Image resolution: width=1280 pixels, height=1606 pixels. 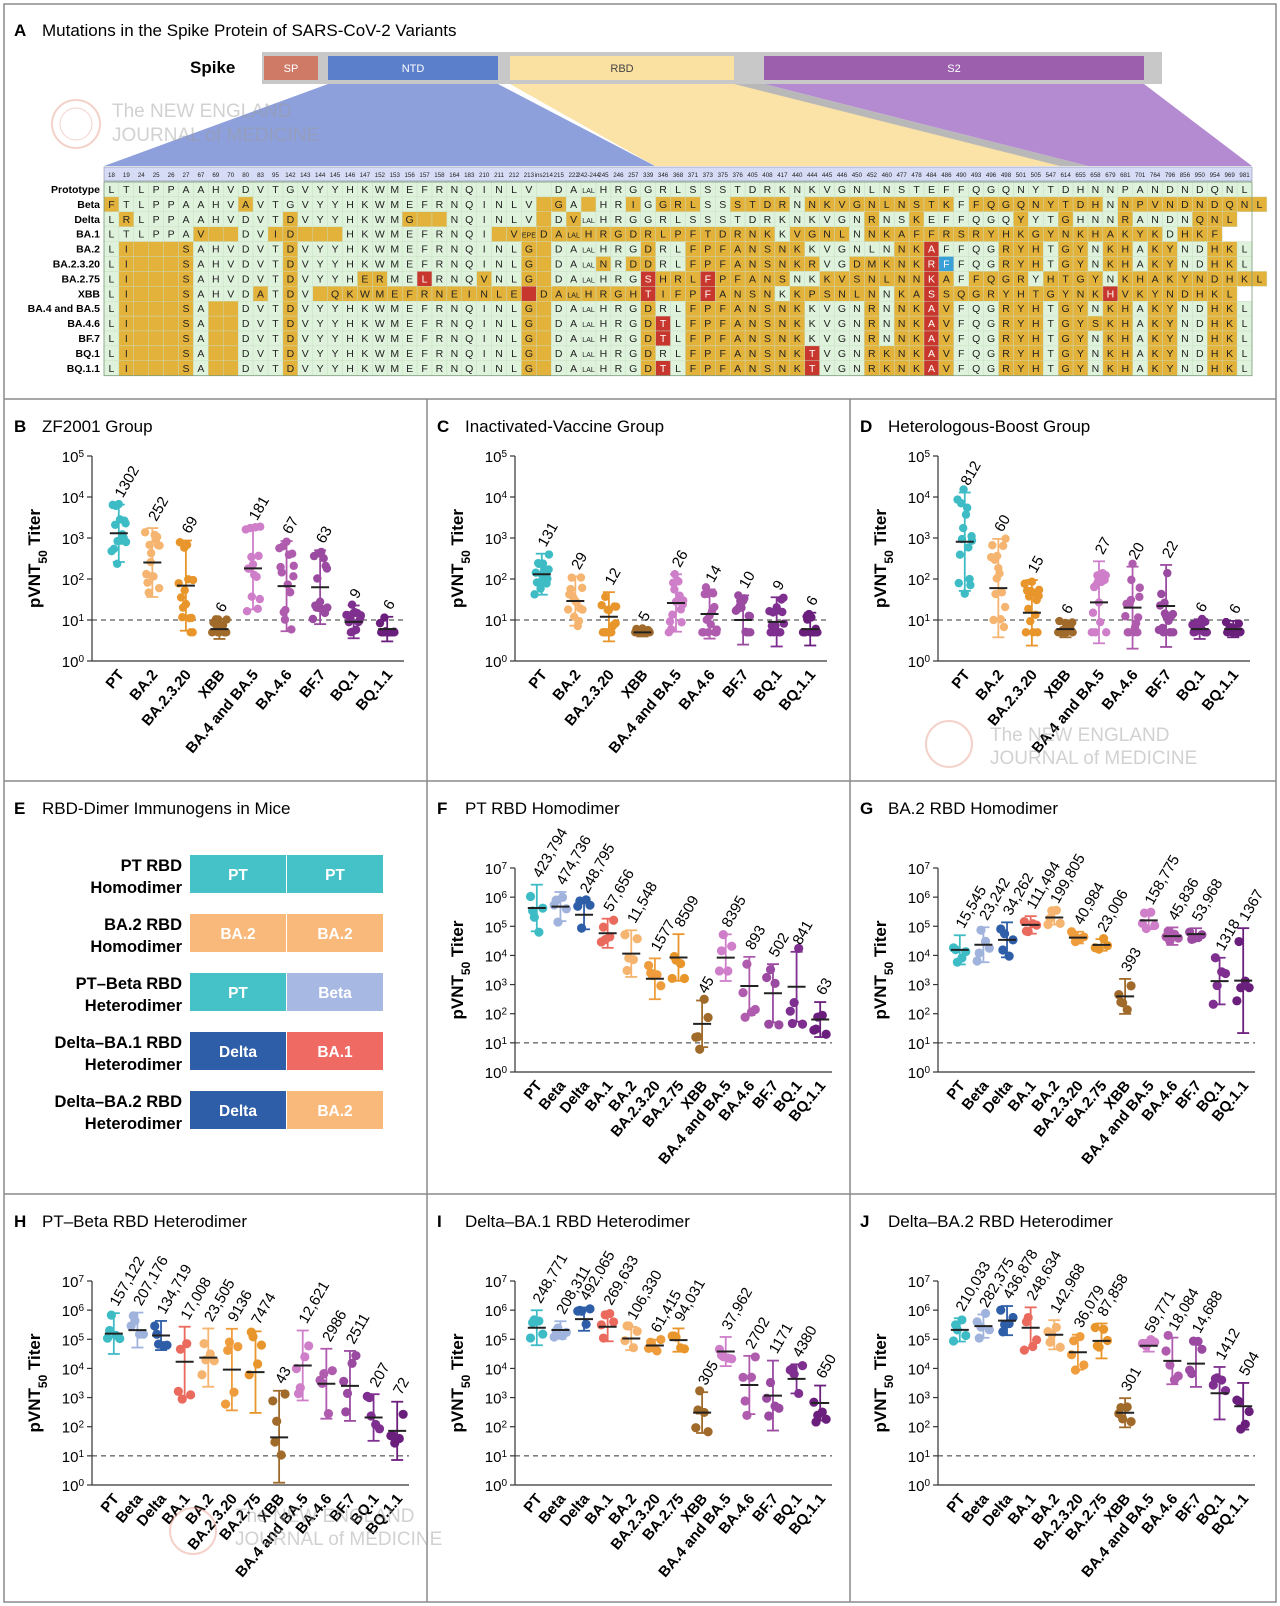 What do you see at coordinates (375, 690) in the screenshot?
I see `category-label: BQ.1.1` at bounding box center [375, 690].